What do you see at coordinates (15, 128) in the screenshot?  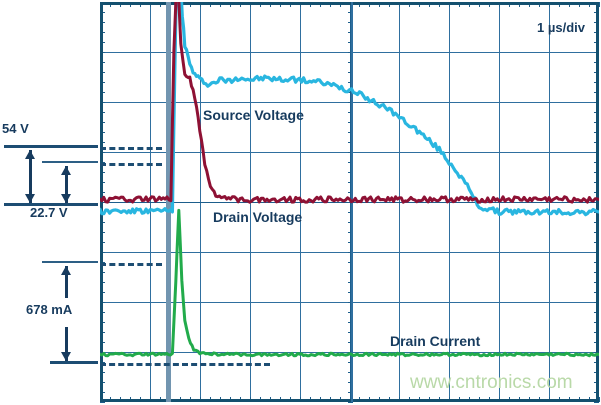 I see `voltage-upper-label: 54 V` at bounding box center [15, 128].